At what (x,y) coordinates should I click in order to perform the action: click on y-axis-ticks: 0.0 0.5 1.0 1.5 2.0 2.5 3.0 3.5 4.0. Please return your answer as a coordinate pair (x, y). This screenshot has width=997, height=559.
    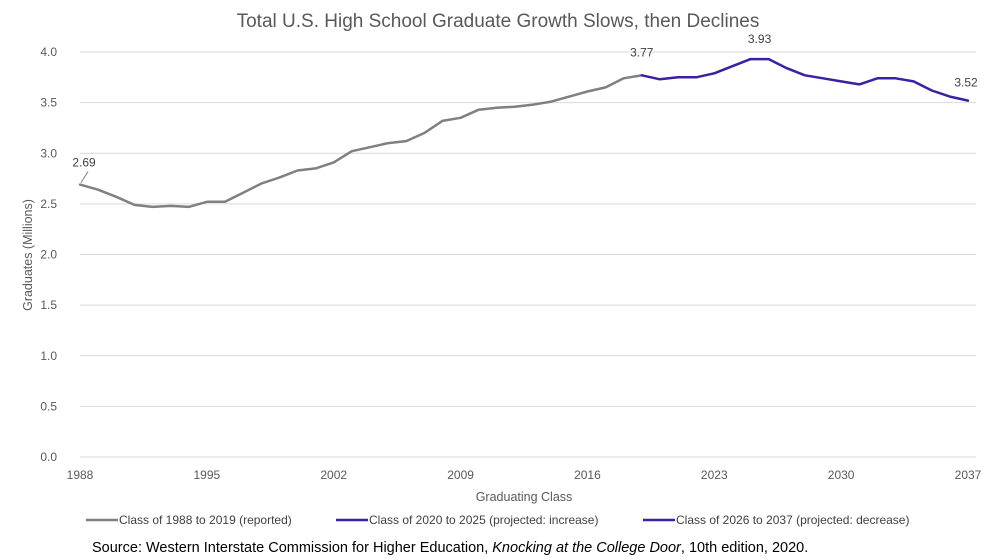
    Looking at the image, I should click on (48, 254).